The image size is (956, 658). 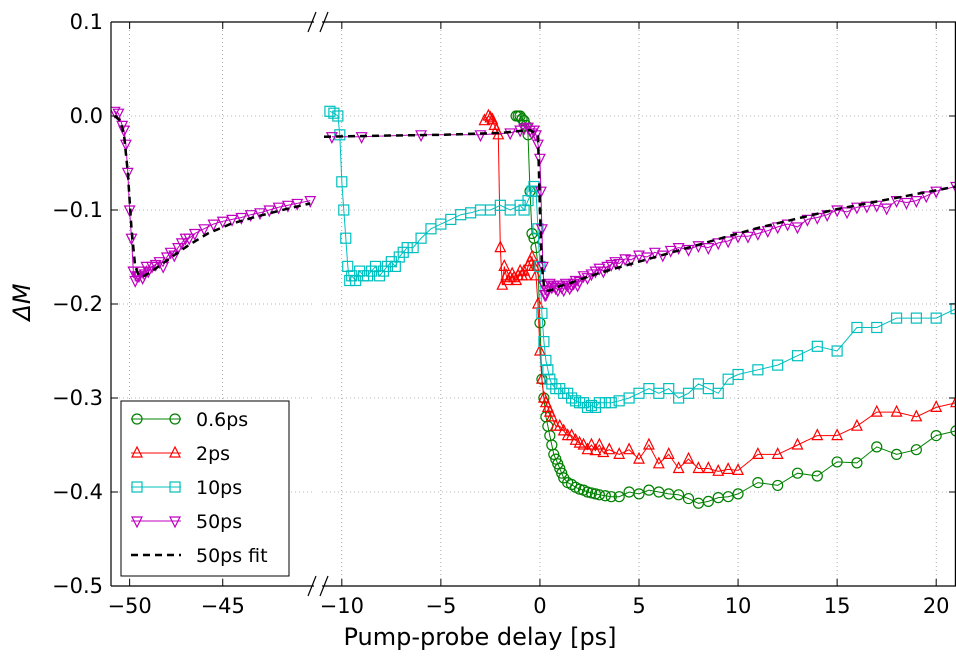 What do you see at coordinates (77, 398) in the screenshot?
I see `y-tick-label: −0.3` at bounding box center [77, 398].